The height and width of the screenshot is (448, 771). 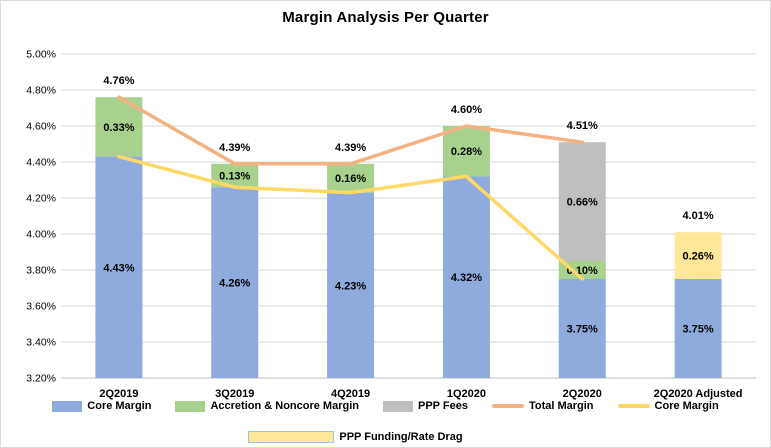 I want to click on y-tick-label: 3.20%, so click(x=41, y=379).